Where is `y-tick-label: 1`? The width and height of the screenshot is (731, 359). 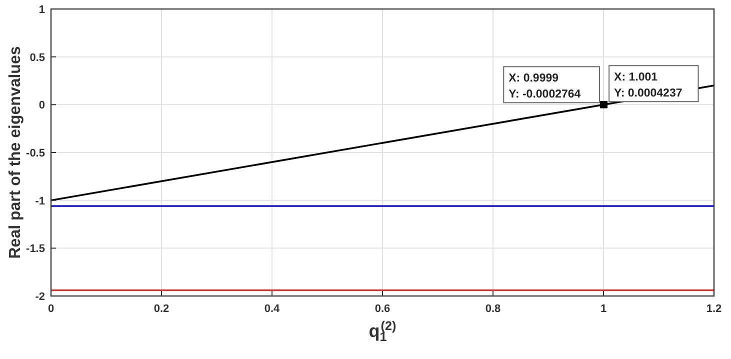 y-tick-label: 1 is located at coordinates (41, 10).